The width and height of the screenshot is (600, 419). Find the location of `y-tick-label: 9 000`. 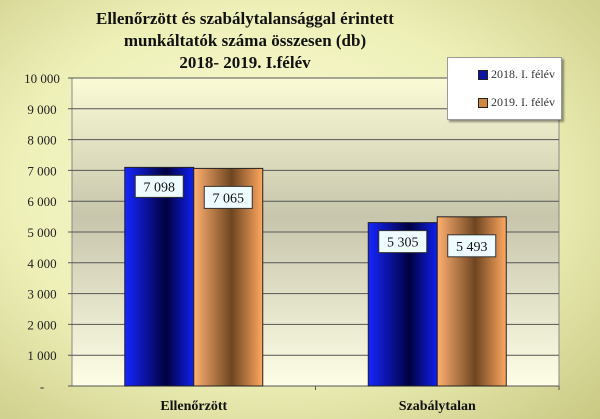

y-tick-label: 9 000 is located at coordinates (41, 109).